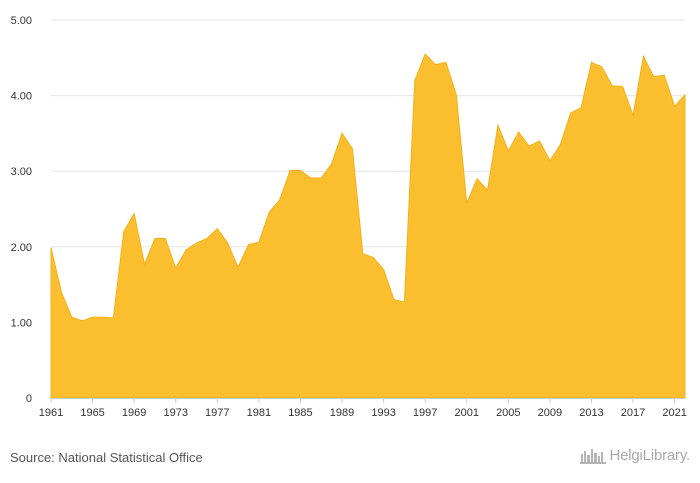 This screenshot has height=483, width=700. I want to click on x-tick-label: 1973, so click(175, 413).